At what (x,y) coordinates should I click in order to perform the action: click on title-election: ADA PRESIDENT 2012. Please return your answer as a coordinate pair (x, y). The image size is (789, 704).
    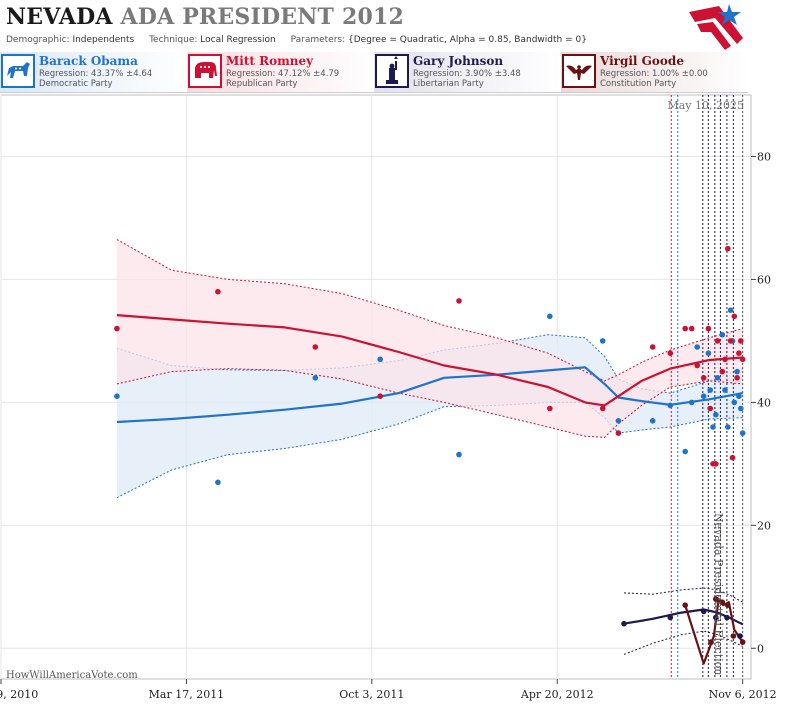
    Looking at the image, I should click on (262, 17).